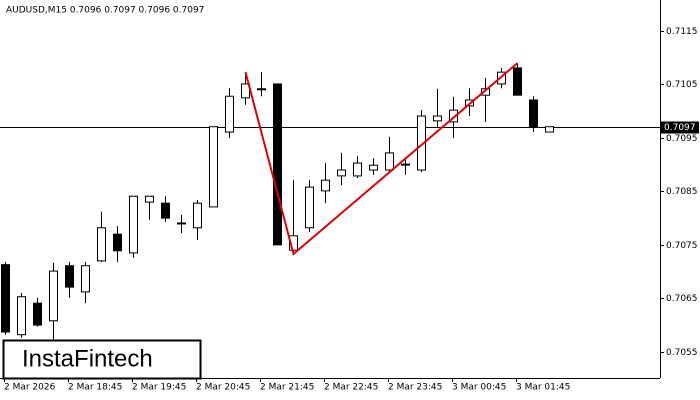  I want to click on chart-header: AUDUSD,M15 0.7096 0.7097 0.7096 0.7097, so click(105, 11).